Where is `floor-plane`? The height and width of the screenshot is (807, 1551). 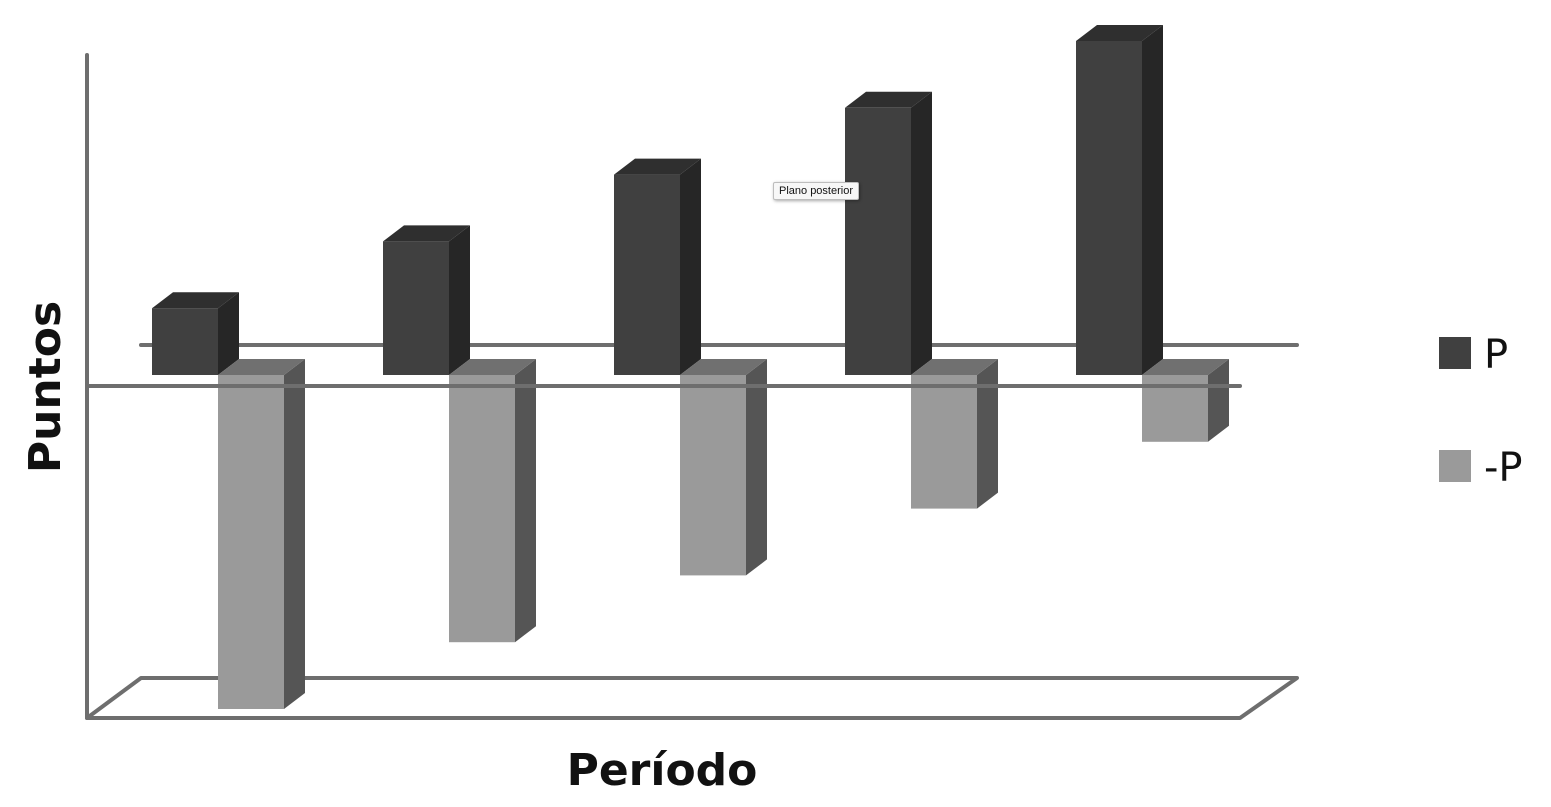
floor-plane is located at coordinates (692, 698).